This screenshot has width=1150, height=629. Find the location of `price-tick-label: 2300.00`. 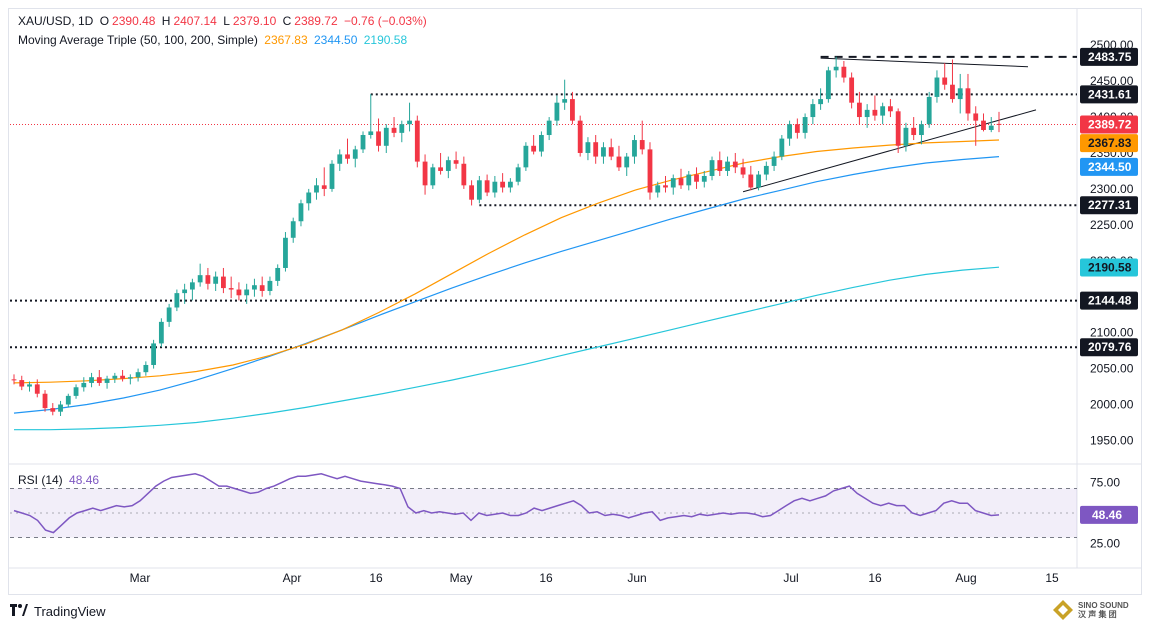

price-tick-label: 2300.00 is located at coordinates (1112, 189).